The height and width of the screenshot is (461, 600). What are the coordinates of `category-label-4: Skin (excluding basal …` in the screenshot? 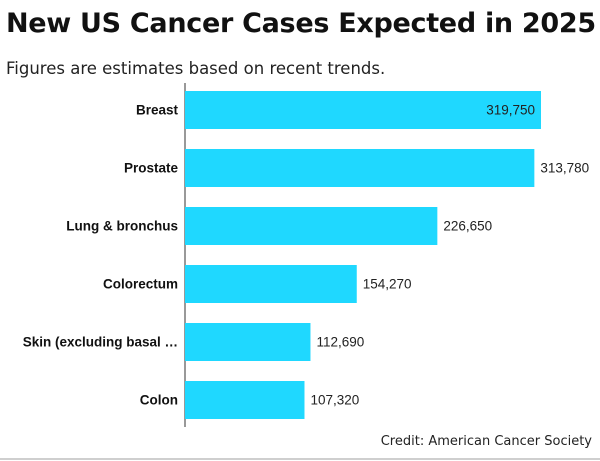 It's located at (100, 342).